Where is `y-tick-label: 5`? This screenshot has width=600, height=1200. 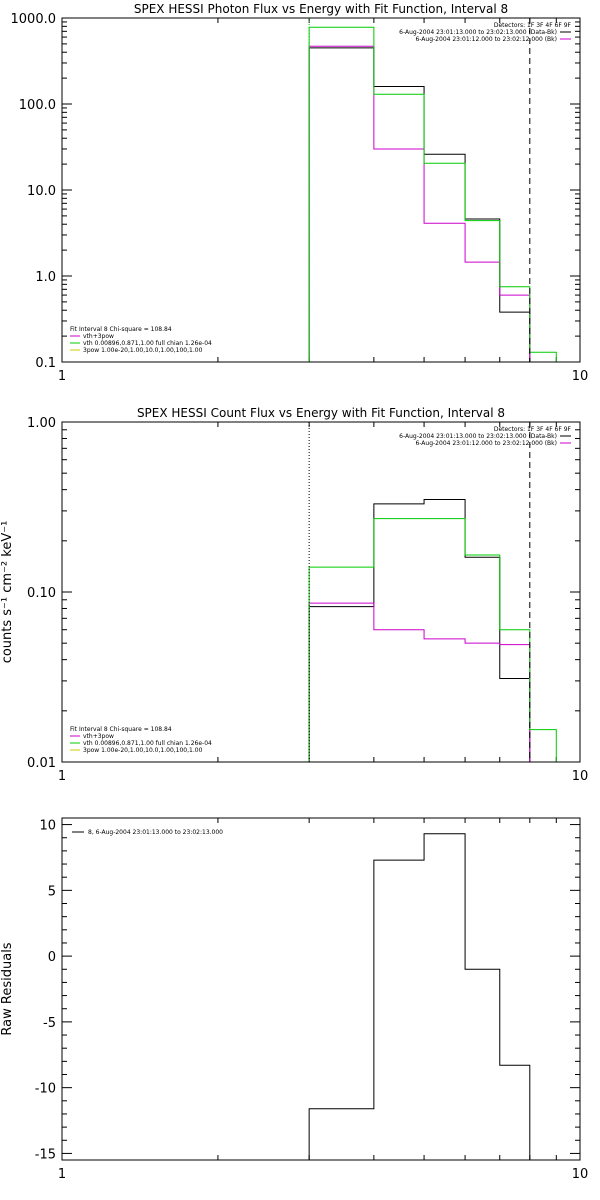
y-tick-label: 5 is located at coordinates (52, 891).